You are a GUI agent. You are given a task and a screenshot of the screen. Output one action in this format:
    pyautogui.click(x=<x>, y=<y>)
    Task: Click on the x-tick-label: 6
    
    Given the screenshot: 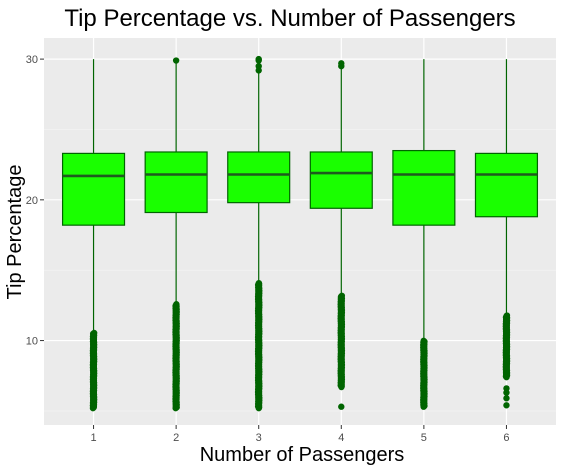 What is the action you would take?
    pyautogui.click(x=506, y=438)
    